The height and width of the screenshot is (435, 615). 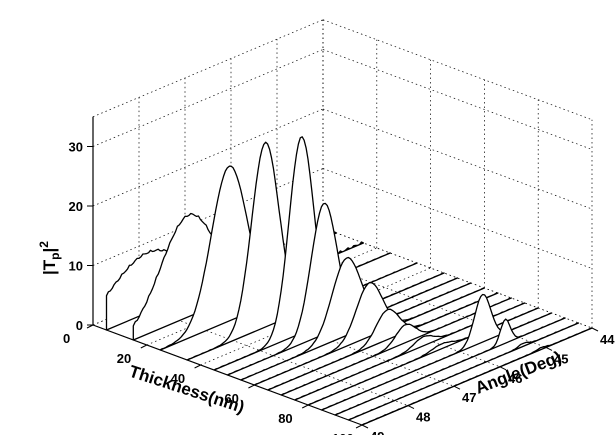 What do you see at coordinates (76, 266) in the screenshot?
I see `z-tick-label: 10` at bounding box center [76, 266].